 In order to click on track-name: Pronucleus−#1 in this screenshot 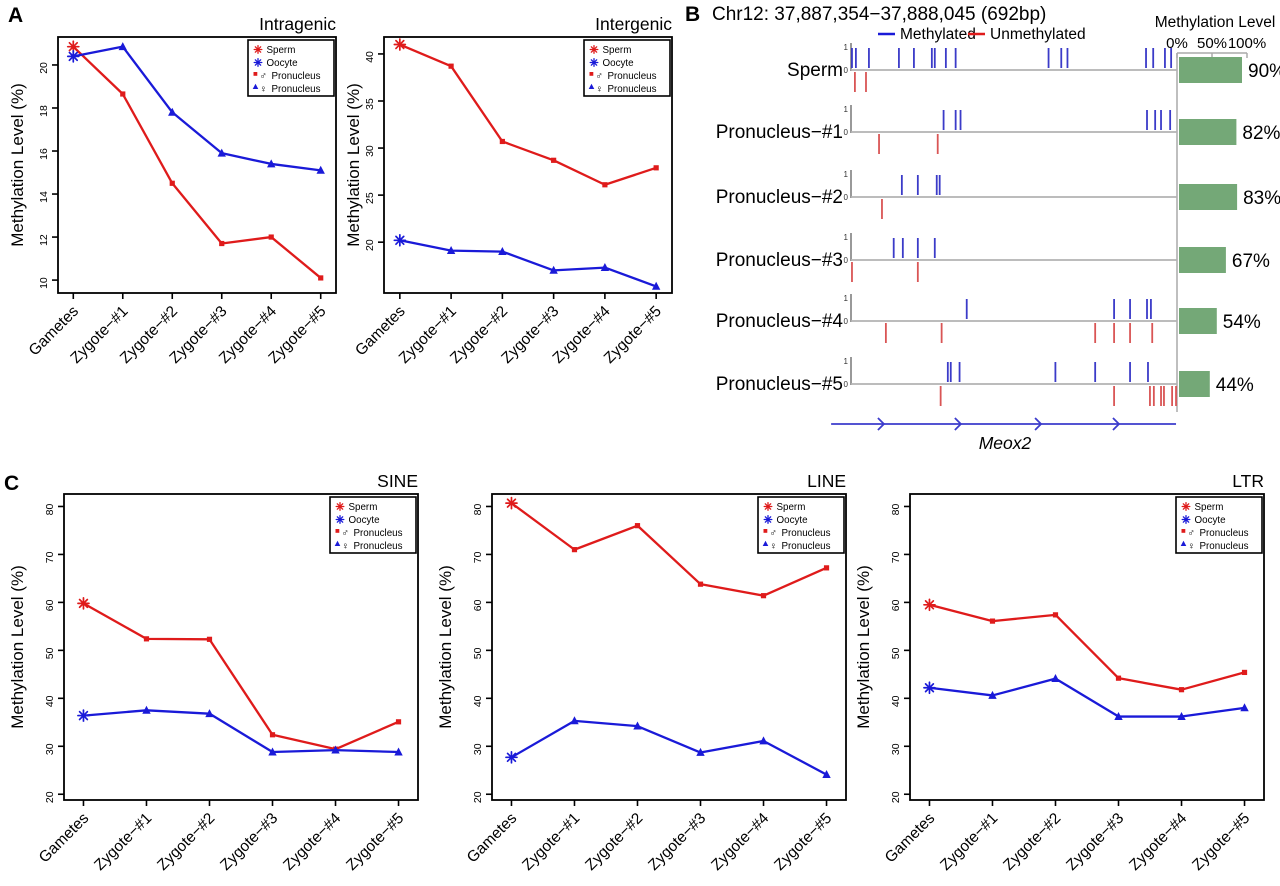, I will do `click(779, 132)`.